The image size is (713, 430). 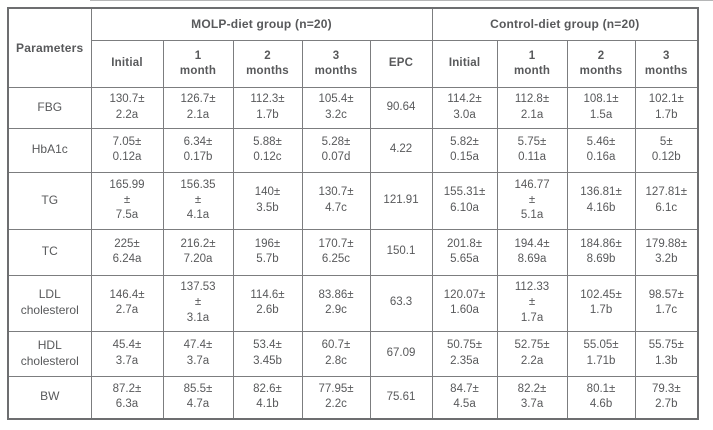 I want to click on epc-value-cell: 75.61, so click(x=401, y=397).